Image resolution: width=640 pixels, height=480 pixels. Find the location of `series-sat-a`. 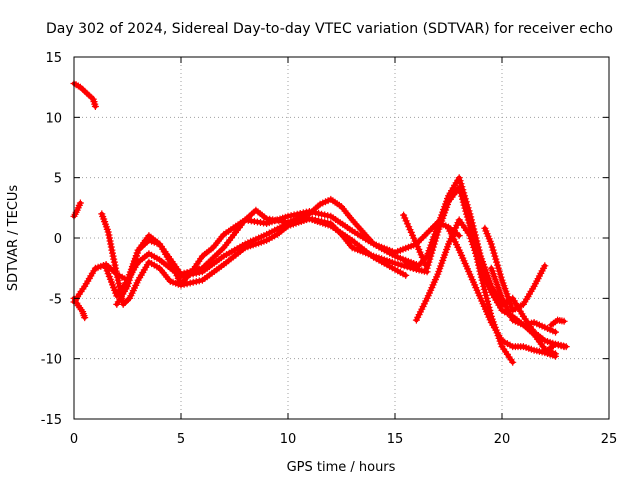

series-sat-a is located at coordinates (84, 95).